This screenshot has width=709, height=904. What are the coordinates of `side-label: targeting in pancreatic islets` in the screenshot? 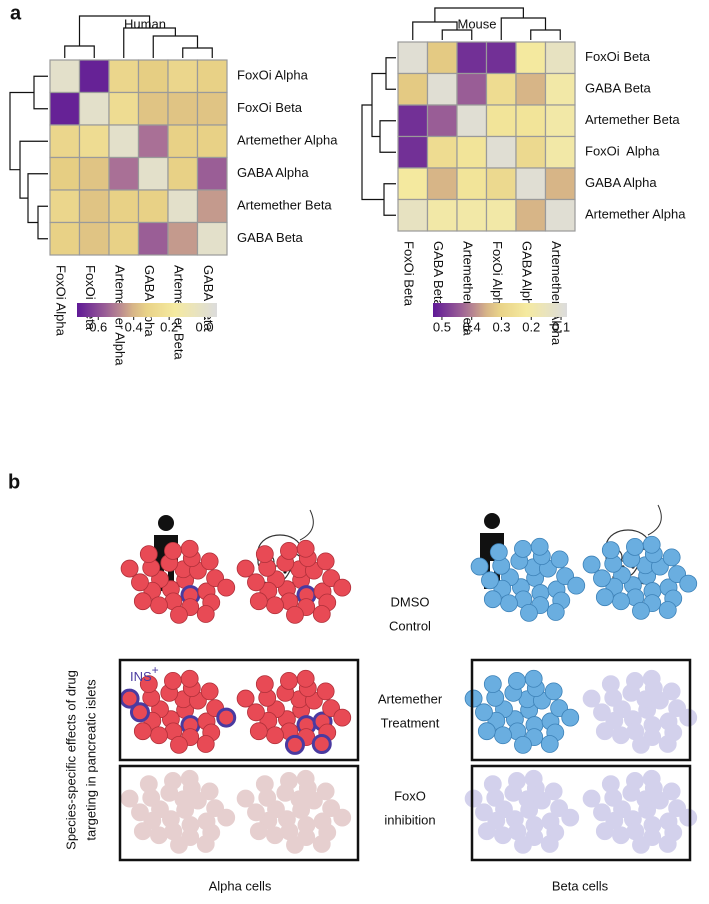 It's located at (90, 760).